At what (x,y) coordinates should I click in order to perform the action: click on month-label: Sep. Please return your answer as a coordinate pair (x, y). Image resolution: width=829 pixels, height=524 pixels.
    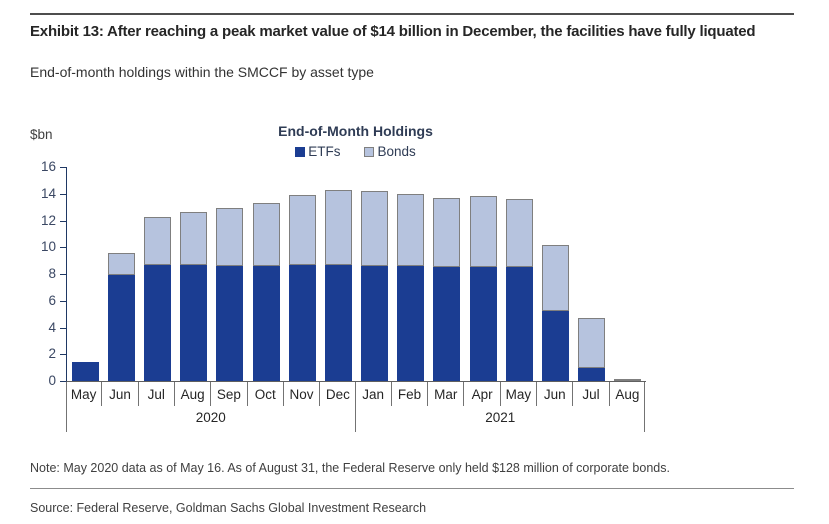
    Looking at the image, I should click on (229, 394).